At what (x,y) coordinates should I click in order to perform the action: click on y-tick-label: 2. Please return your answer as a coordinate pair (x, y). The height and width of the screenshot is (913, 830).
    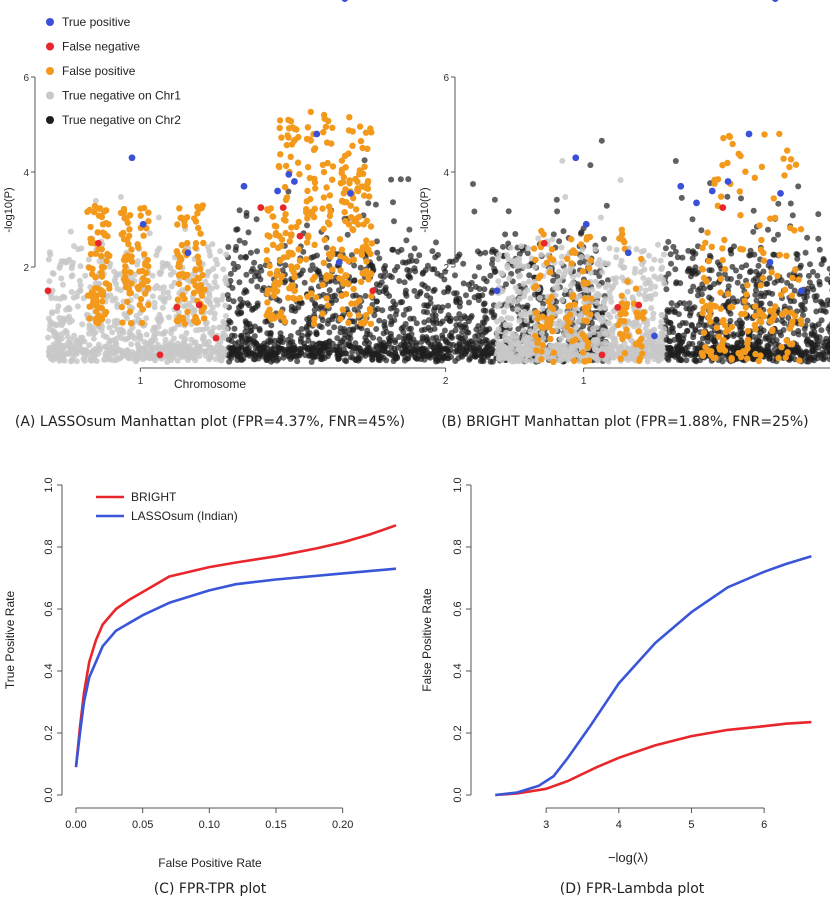
    Looking at the image, I should click on (26, 268).